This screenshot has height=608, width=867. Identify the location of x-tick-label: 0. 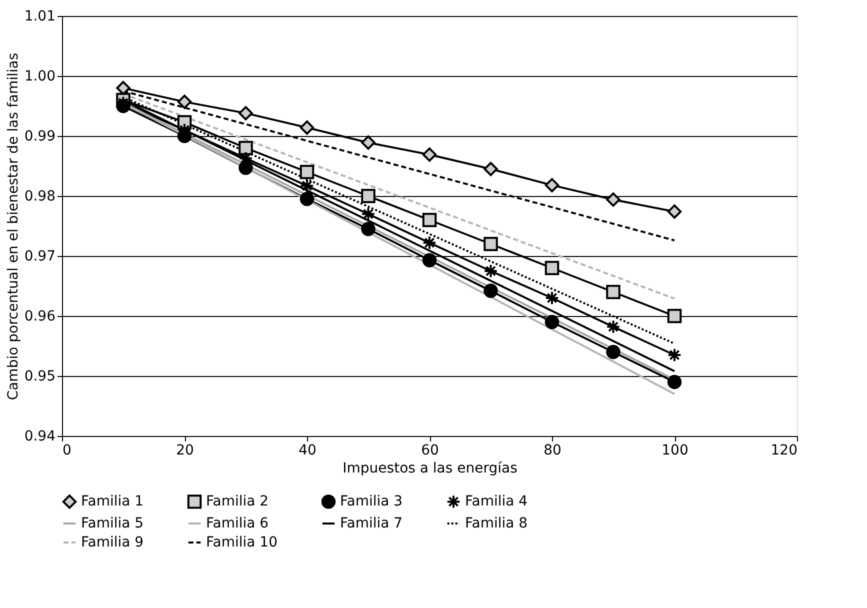
(67, 450).